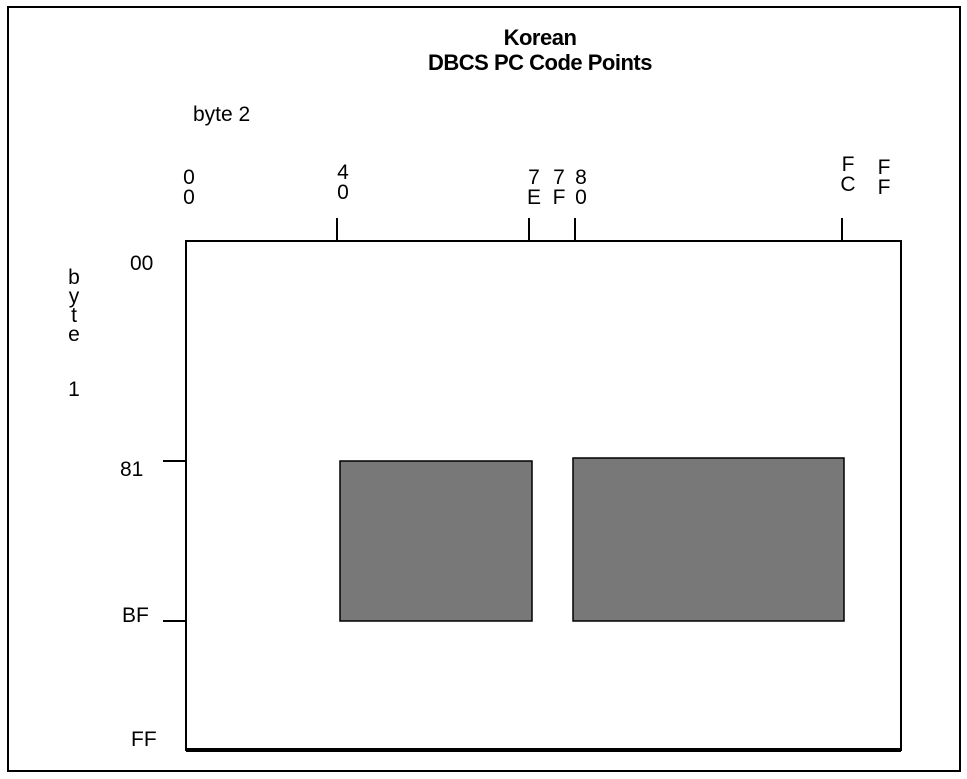 This screenshot has height=779, width=967. I want to click on byte1-tick-label-00: 00, so click(142, 263).